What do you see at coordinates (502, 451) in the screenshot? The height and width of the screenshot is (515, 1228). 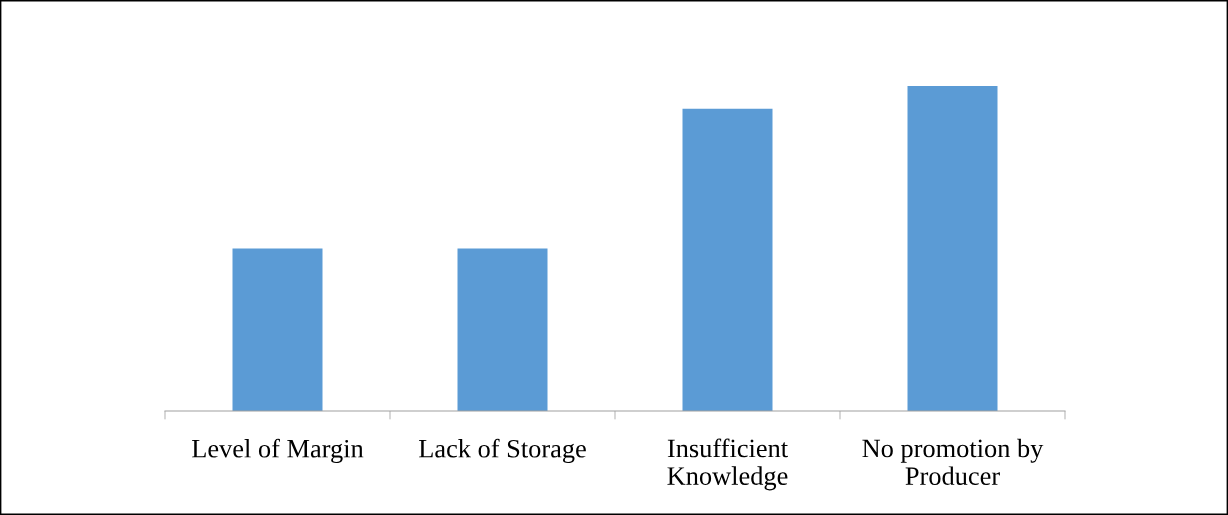 I see `x-tick-label: Lack of Storage` at bounding box center [502, 451].